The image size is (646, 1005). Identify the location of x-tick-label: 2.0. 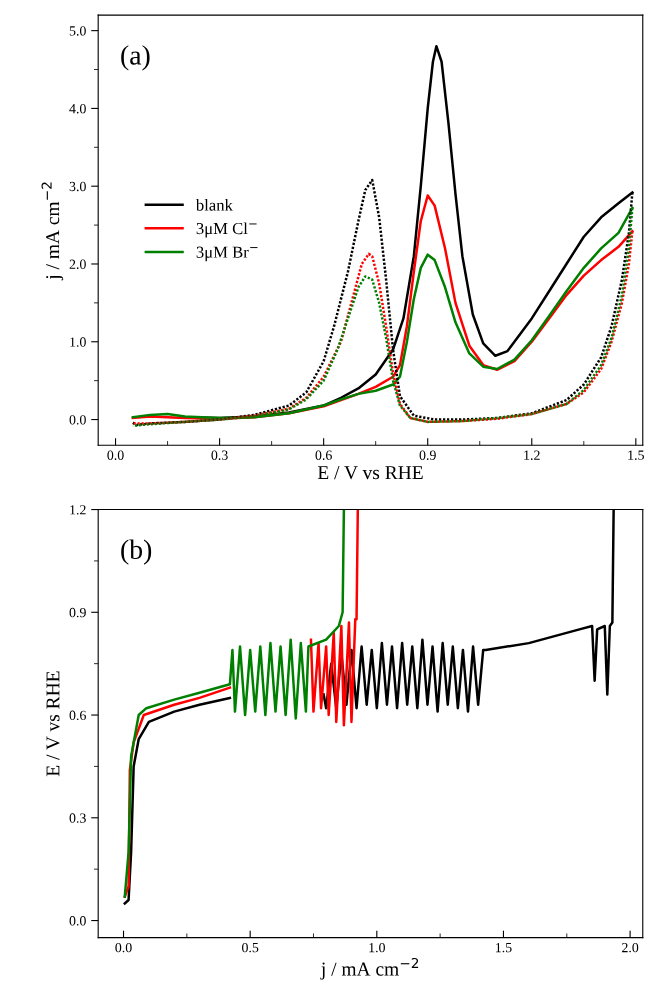
(630, 947).